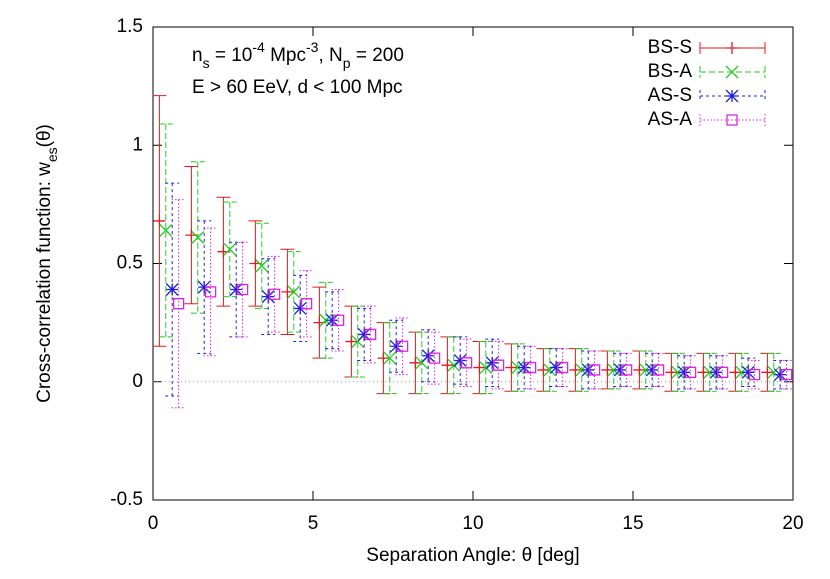  I want to click on y-axis-label: Cross-correlation function: wes(θ), so click(47, 263).